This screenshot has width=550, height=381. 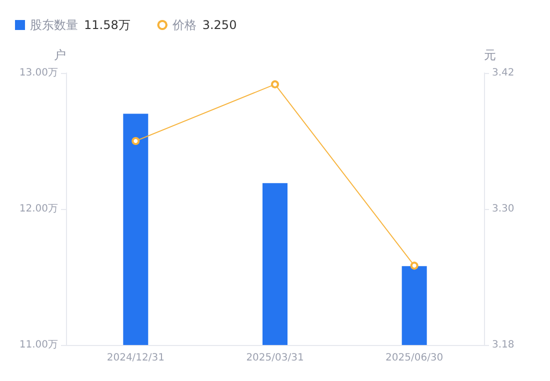 I want to click on y-axis-title: 户, so click(x=60, y=55).